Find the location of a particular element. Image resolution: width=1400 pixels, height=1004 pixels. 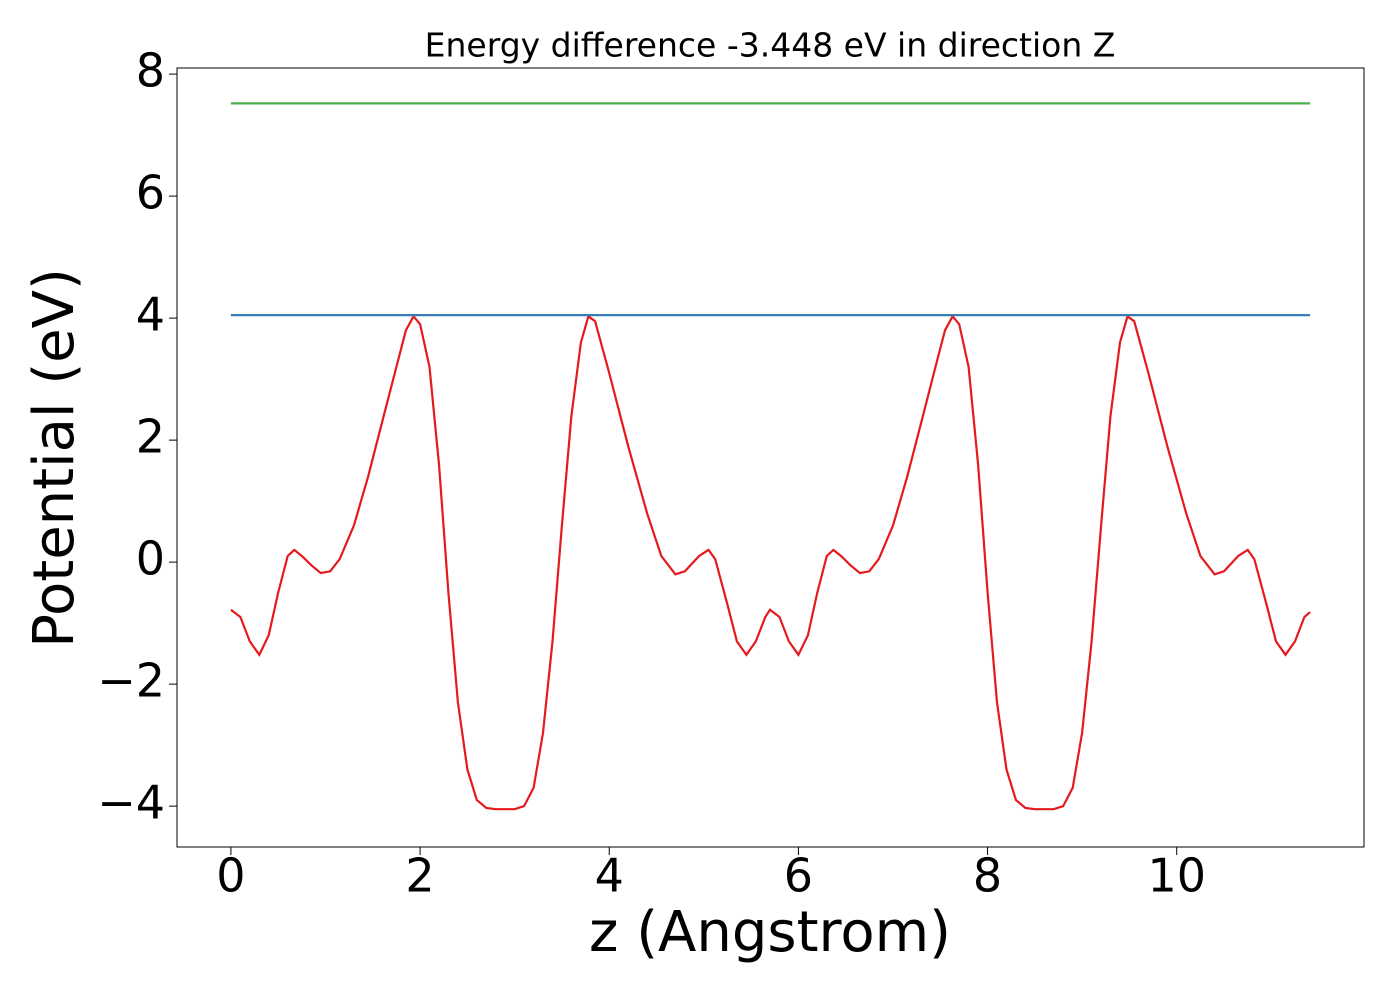

x-tick-label: 10 is located at coordinates (1176, 876).